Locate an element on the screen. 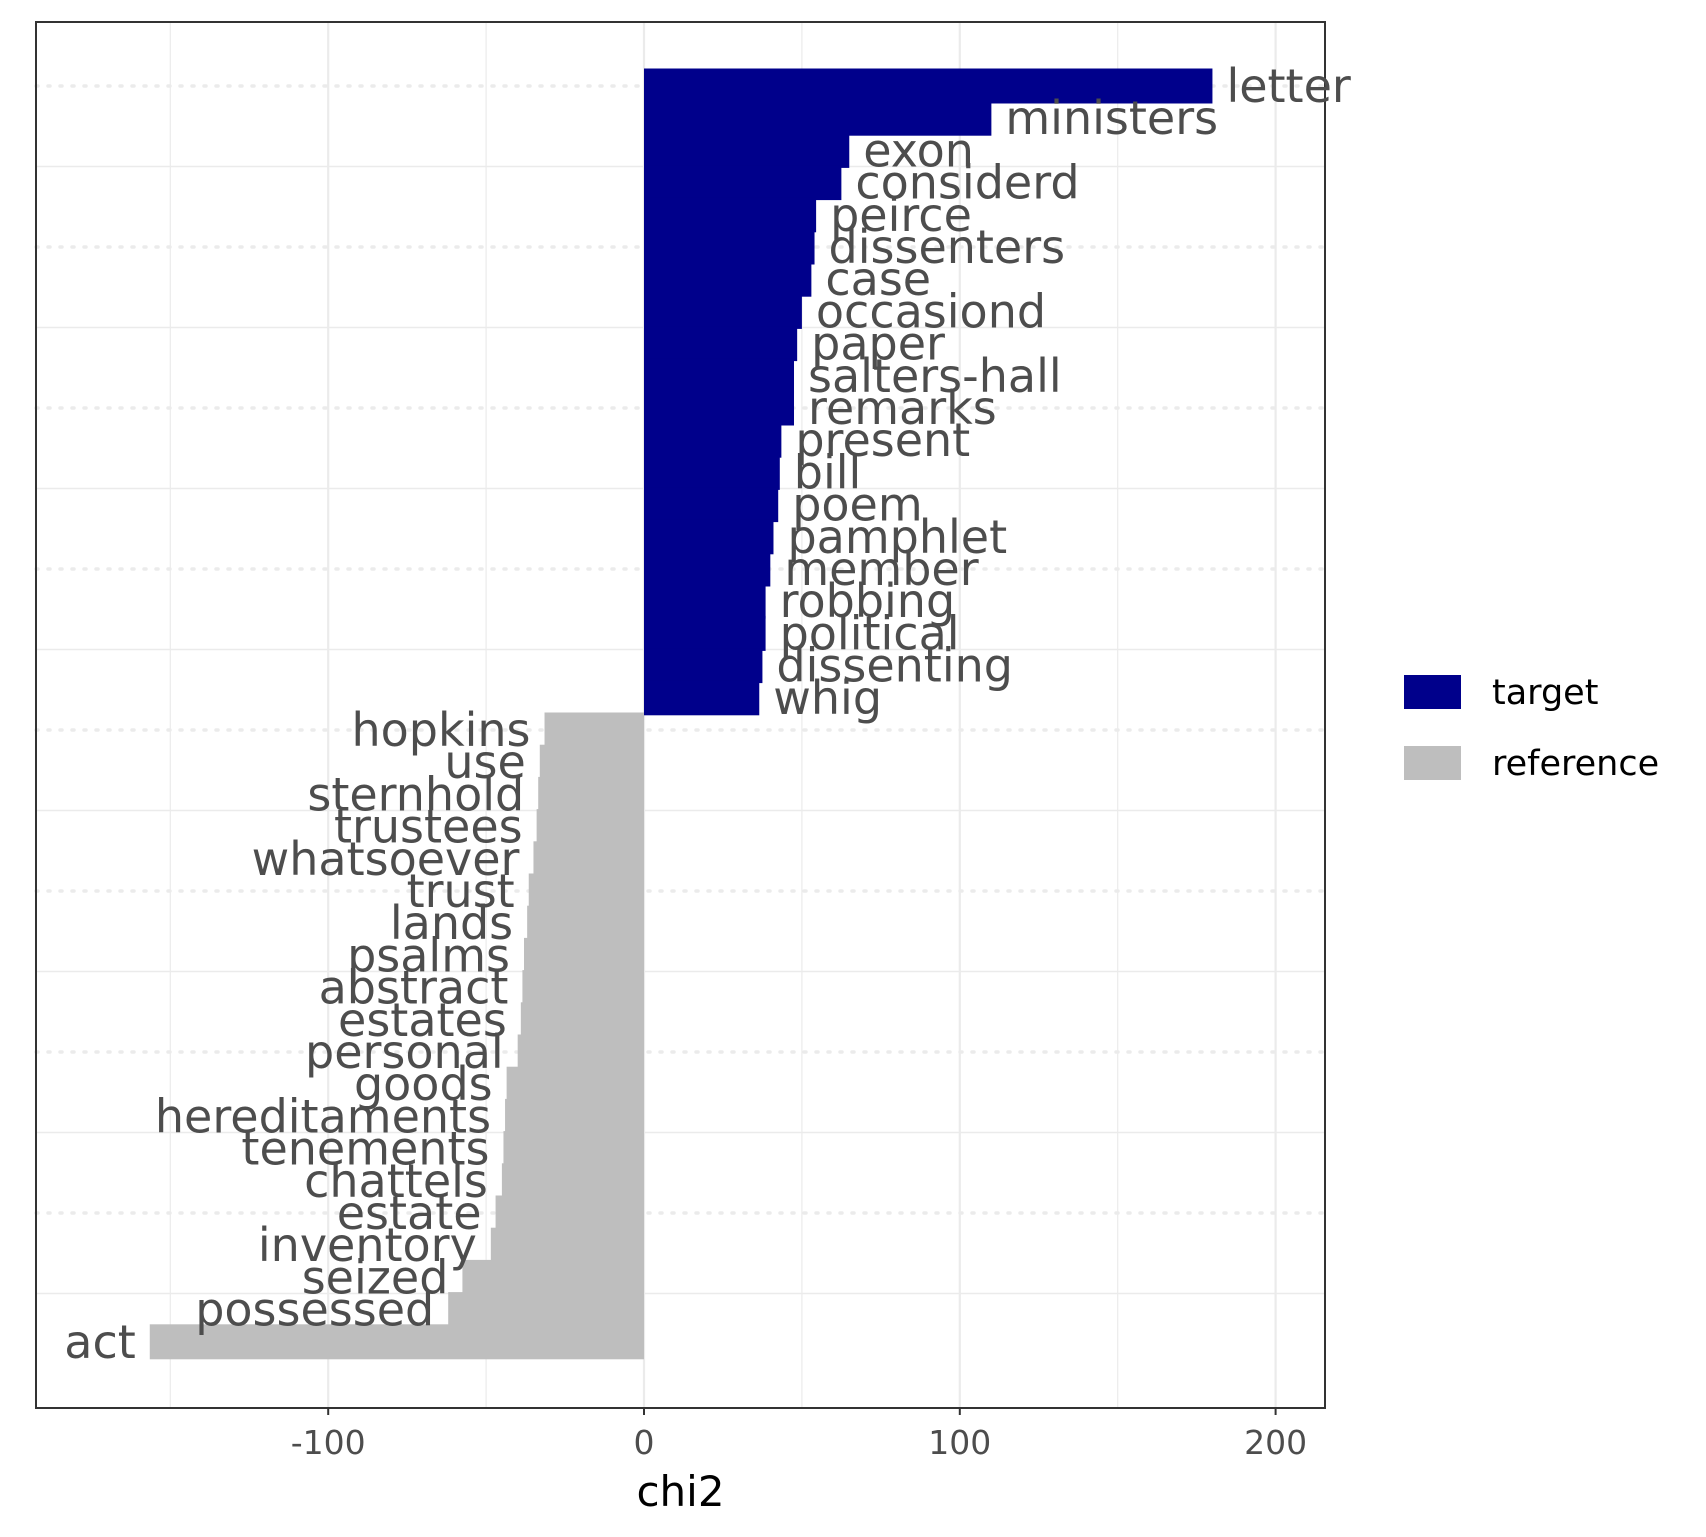 This screenshot has width=1706, height=1537. legend-label: target is located at coordinates (1545, 693).